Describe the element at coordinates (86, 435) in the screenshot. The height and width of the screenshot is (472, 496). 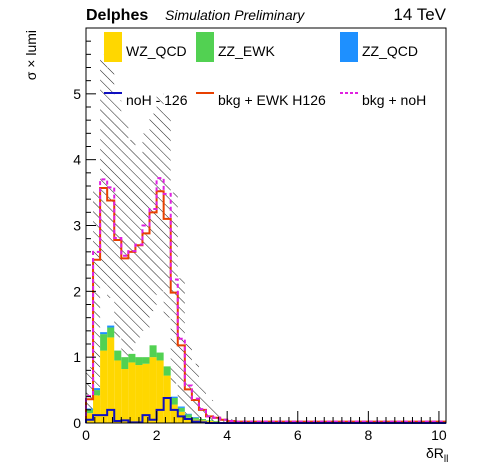
I see `x-tick-label: 0` at that location.